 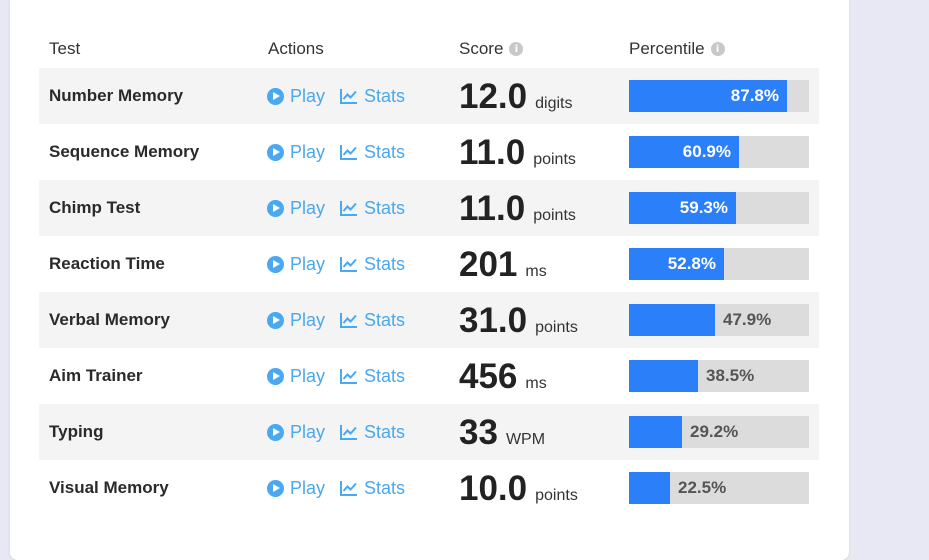 I want to click on table-row: Chimp Test Play Stats 11.0 points 59.3%, so click(x=429, y=208).